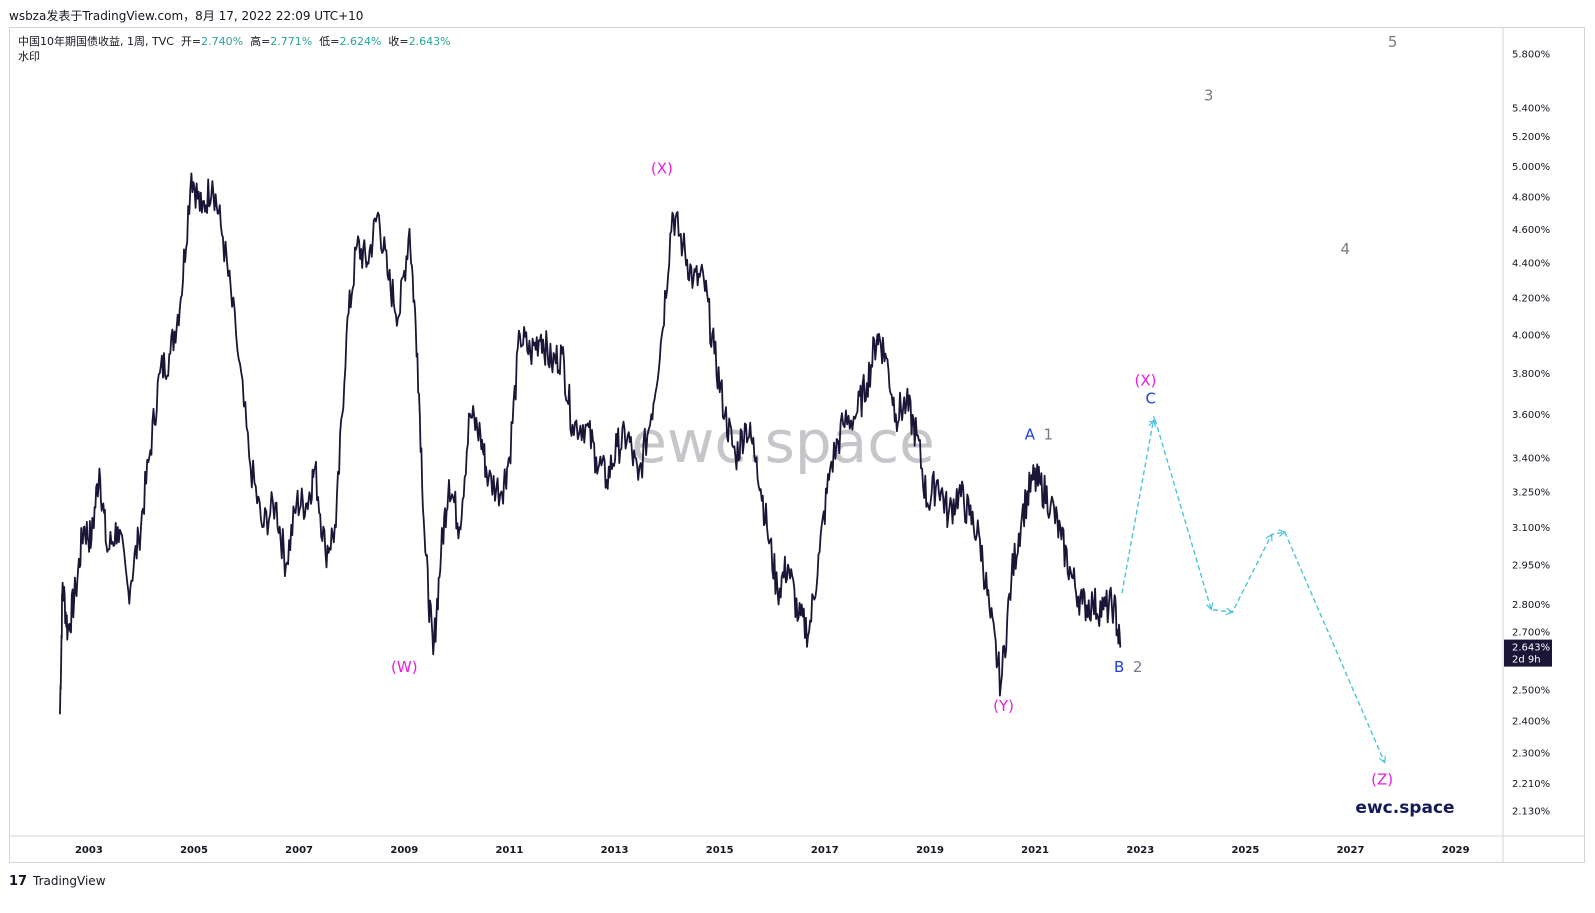 Image resolution: width=1595 pixels, height=913 pixels. What do you see at coordinates (398, 41) in the screenshot?
I see `close-label: 收=` at bounding box center [398, 41].